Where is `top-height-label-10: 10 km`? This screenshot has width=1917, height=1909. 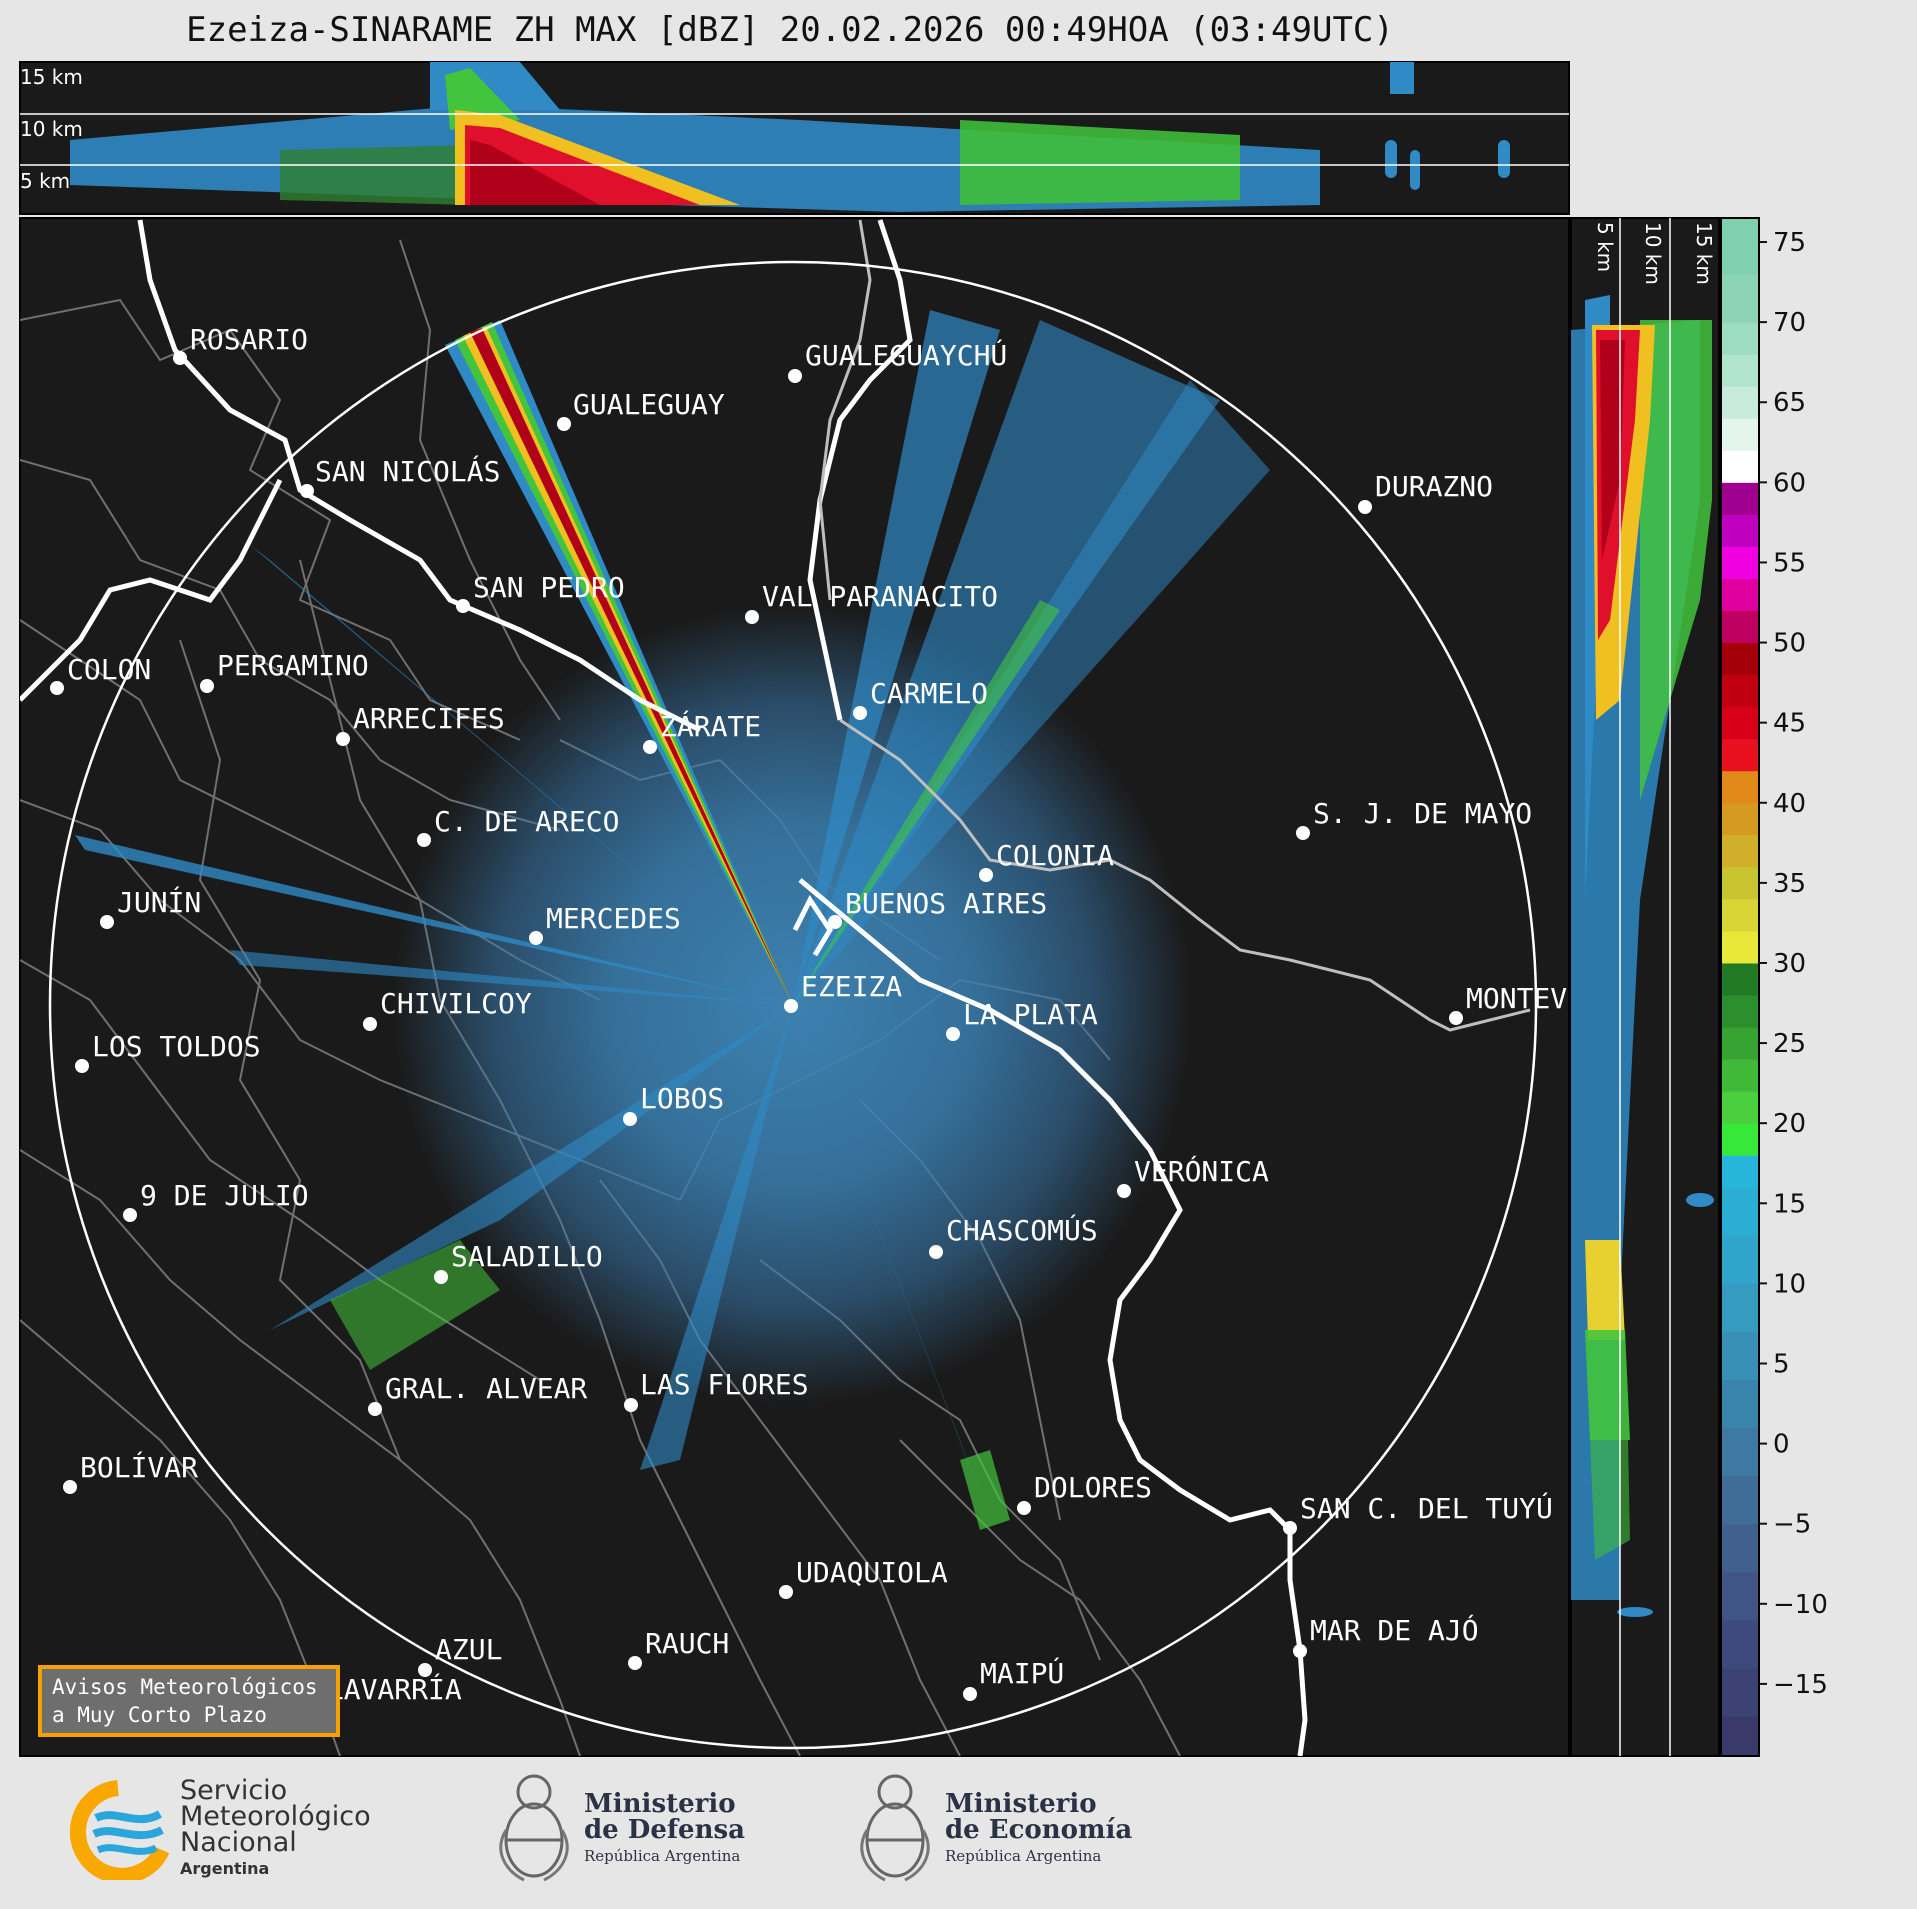 top-height-label-10: 10 km is located at coordinates (51, 129).